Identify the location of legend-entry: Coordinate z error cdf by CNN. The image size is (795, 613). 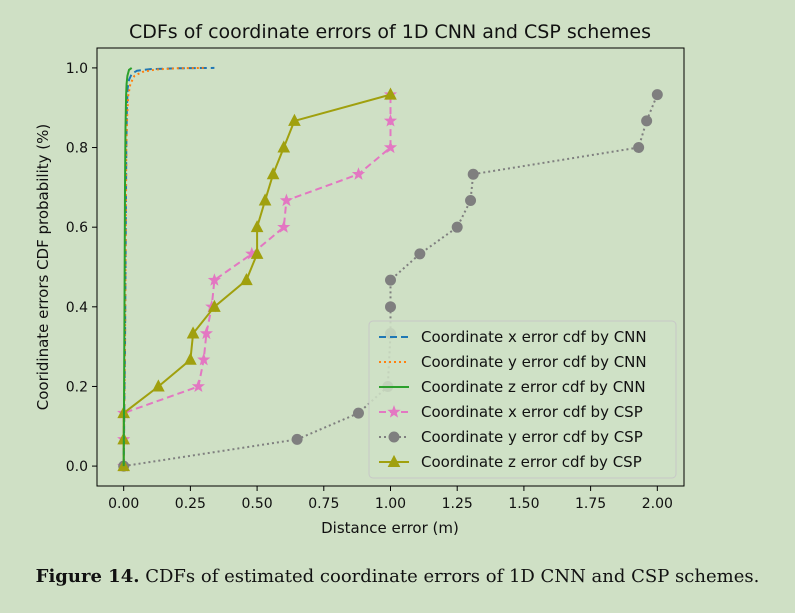
(512, 387).